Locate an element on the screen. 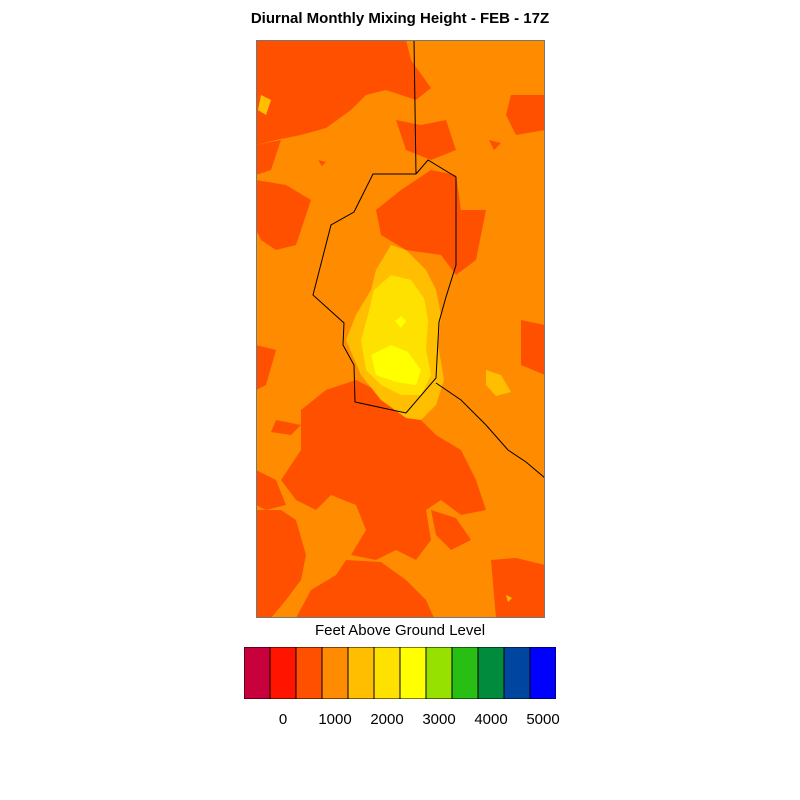  legend-title: Feet Above Ground Level is located at coordinates (400, 630).